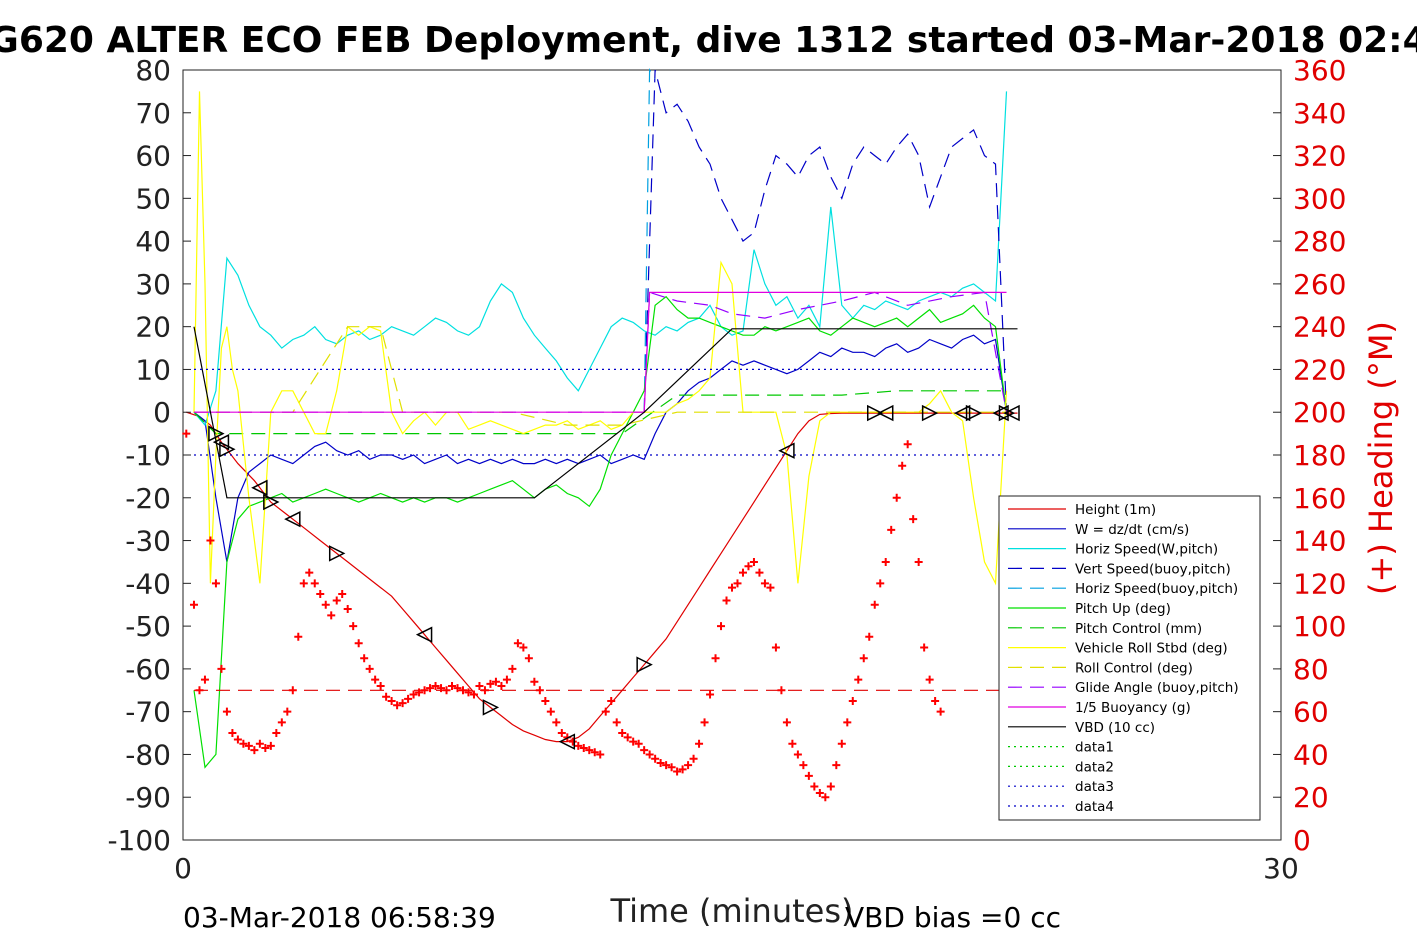 The height and width of the screenshot is (945, 1417). Describe the element at coordinates (1319, 412) in the screenshot. I see `y-right-tick-label: 200` at that location.